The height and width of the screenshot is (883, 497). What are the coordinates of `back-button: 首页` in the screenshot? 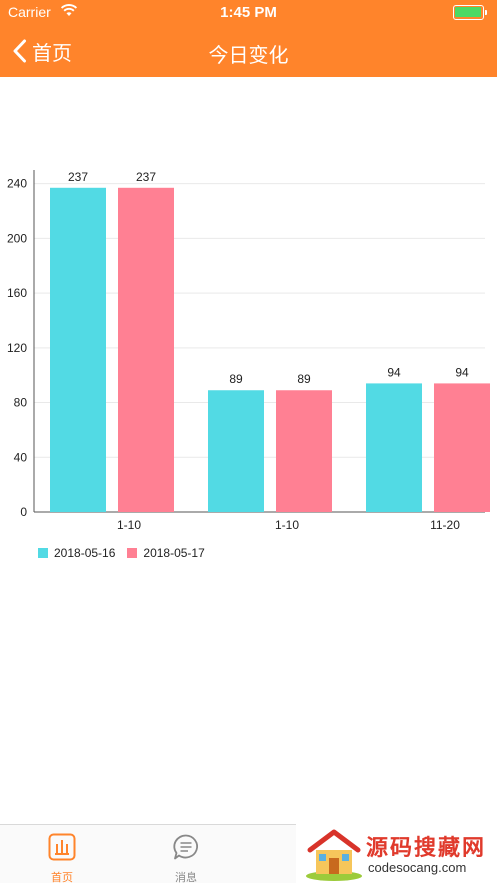 It's located at (42, 51).